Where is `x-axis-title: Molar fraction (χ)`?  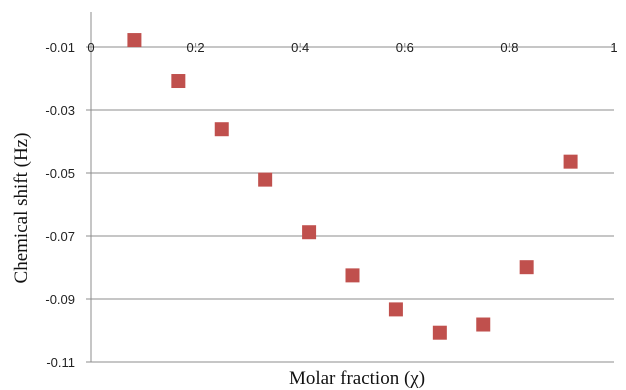
x-axis-title: Molar fraction (χ) is located at coordinates (357, 378).